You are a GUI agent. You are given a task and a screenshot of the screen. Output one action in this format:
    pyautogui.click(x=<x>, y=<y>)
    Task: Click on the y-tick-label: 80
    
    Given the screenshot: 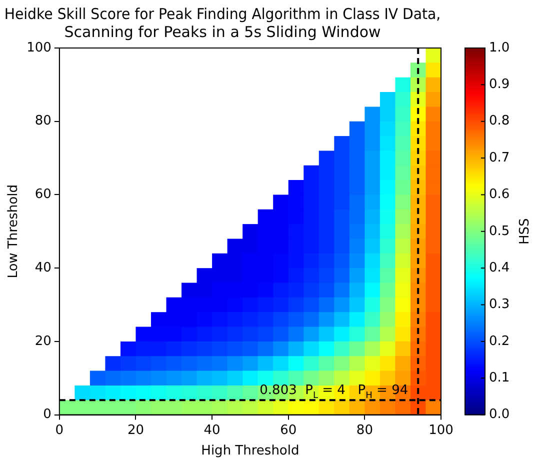 What is the action you would take?
    pyautogui.click(x=43, y=121)
    